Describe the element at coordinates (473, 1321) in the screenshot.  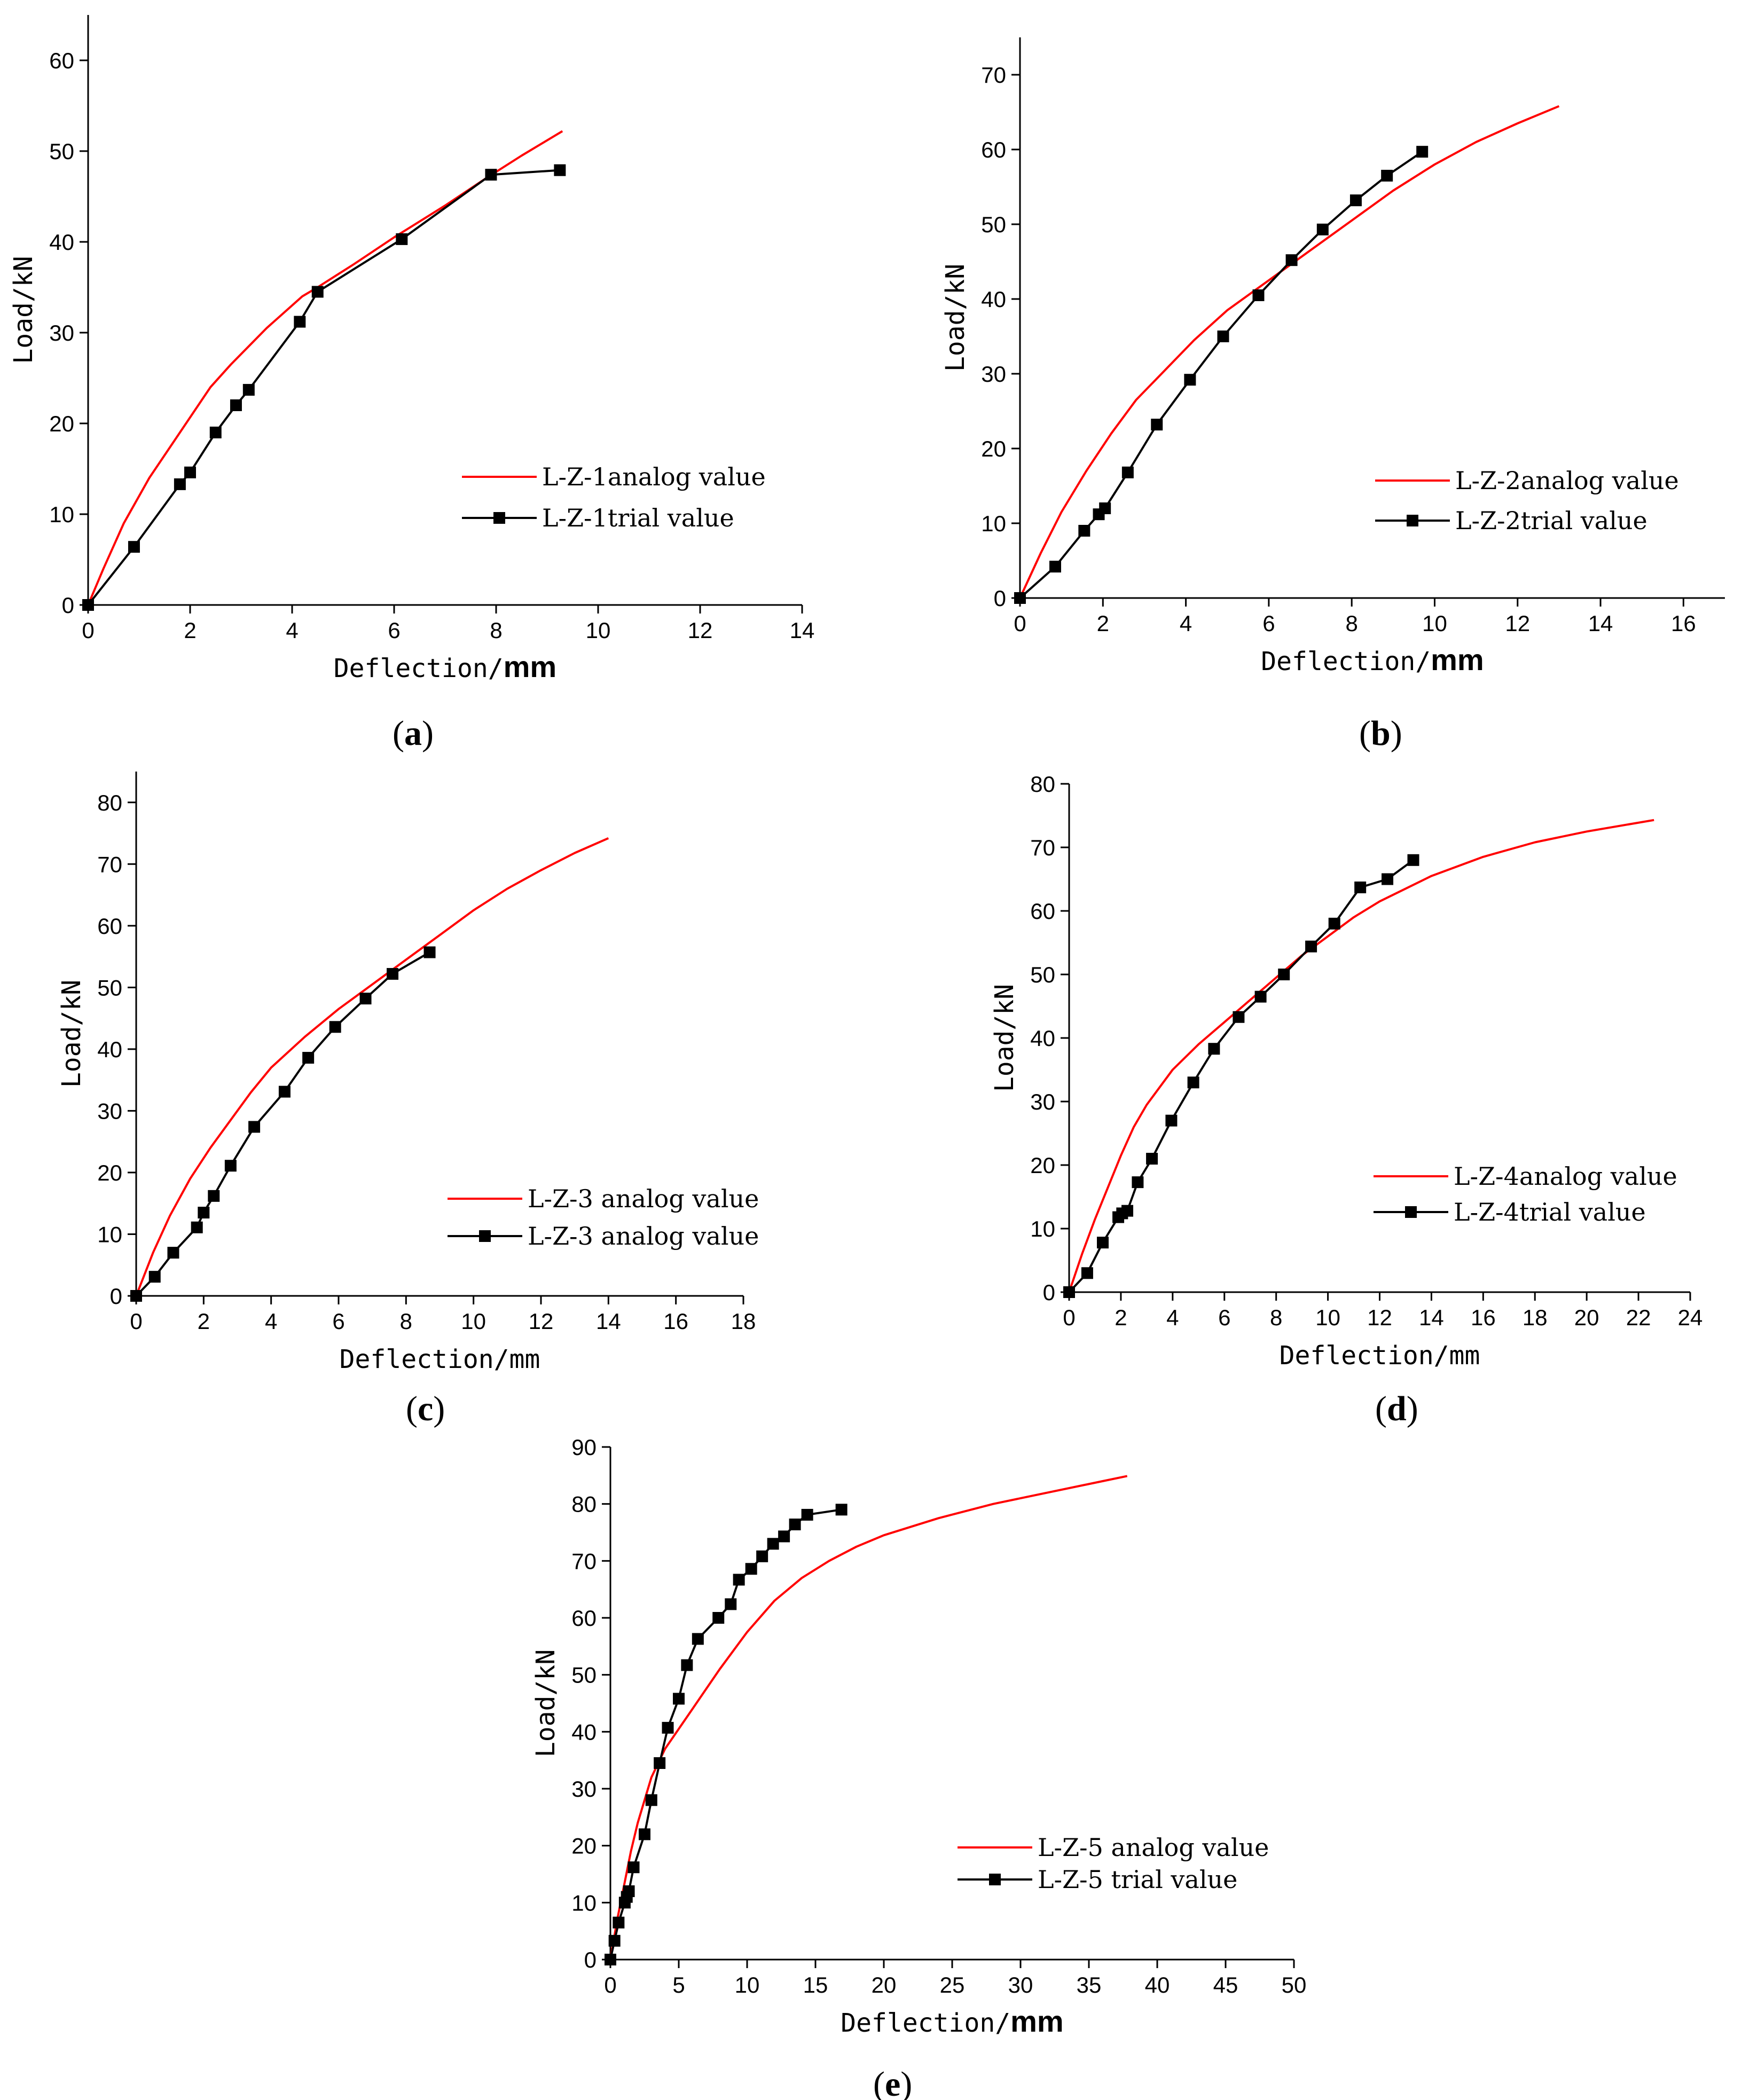
I see `x-tick-label: 10` at that location.